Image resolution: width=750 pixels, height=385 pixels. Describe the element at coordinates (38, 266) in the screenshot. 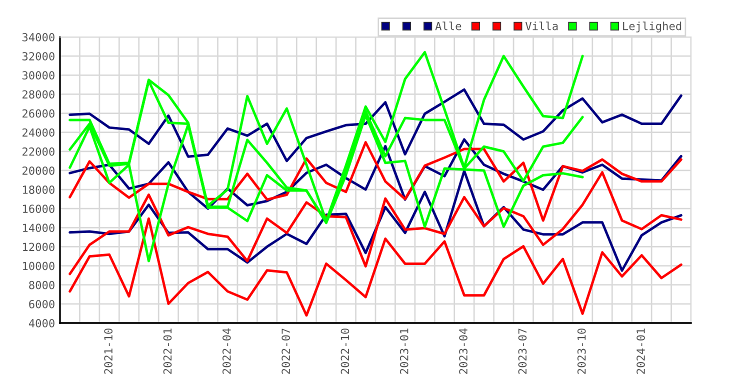

I see `y-tick-label: 10000` at that location.